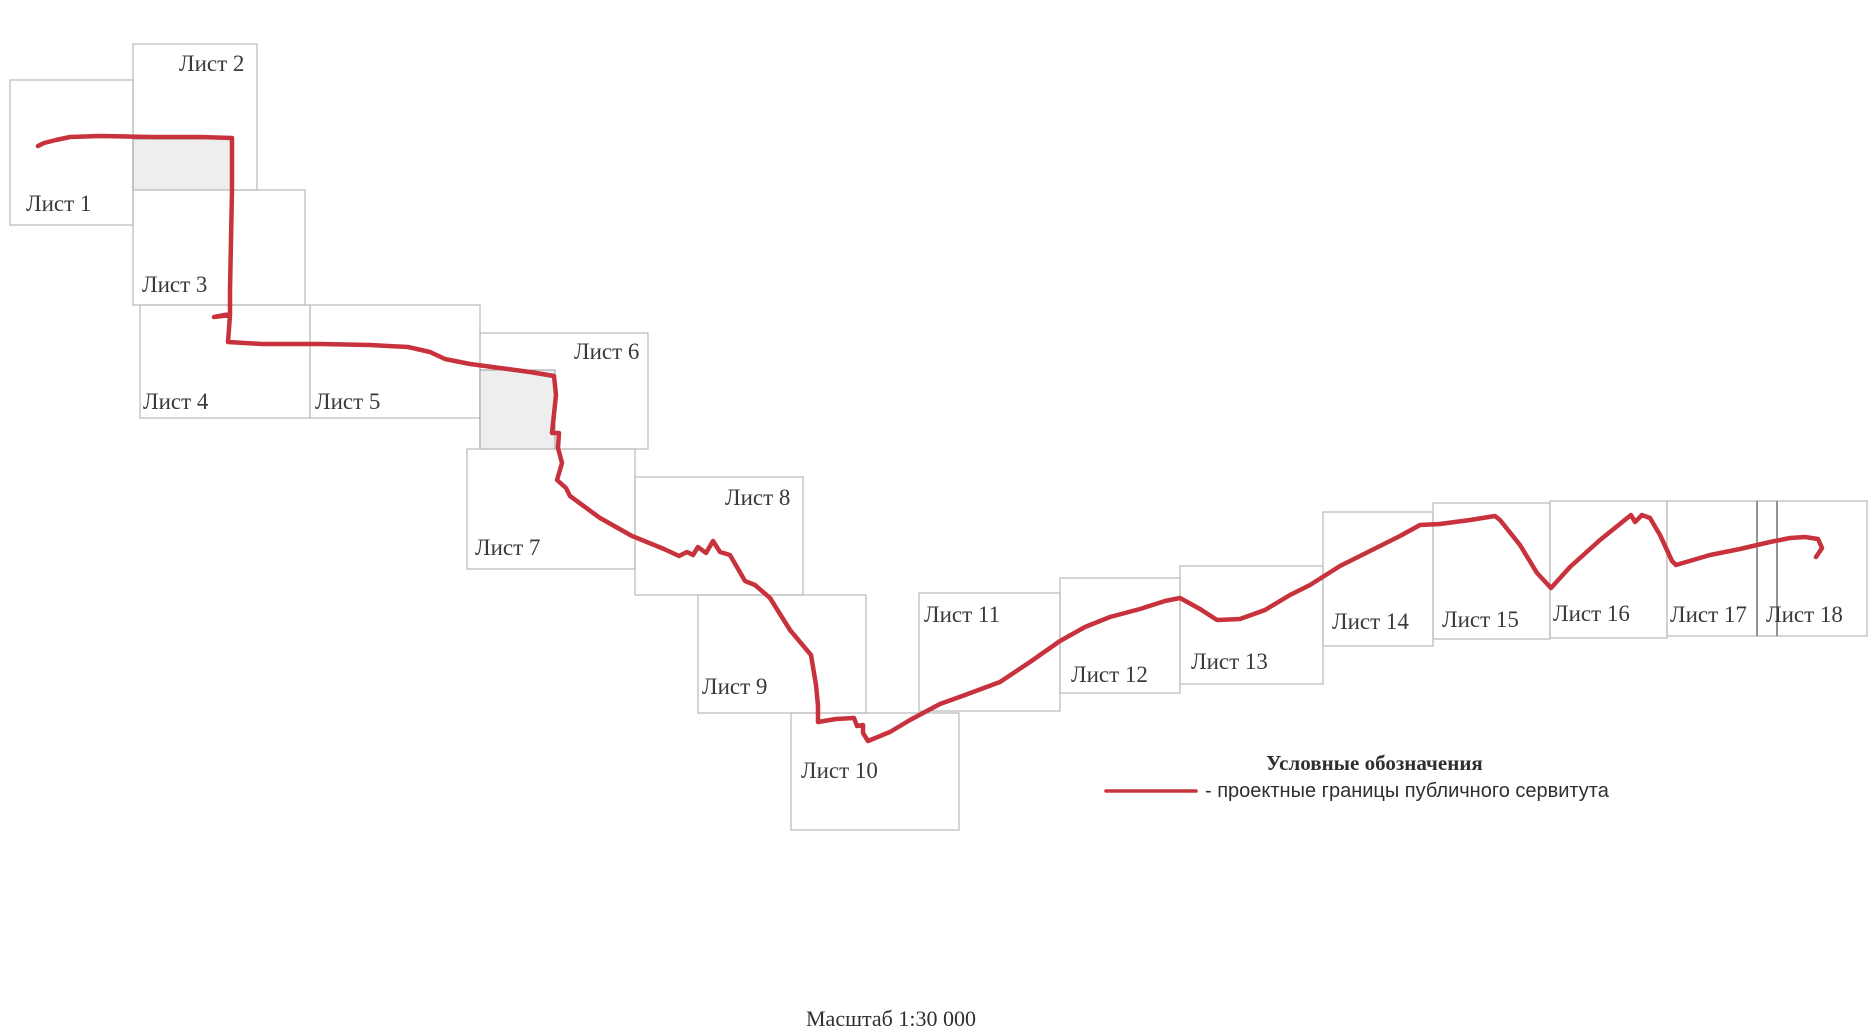 Image resolution: width=1873 pixels, height=1029 pixels. I want to click on sheet-5-label: Лист 5, so click(347, 401).